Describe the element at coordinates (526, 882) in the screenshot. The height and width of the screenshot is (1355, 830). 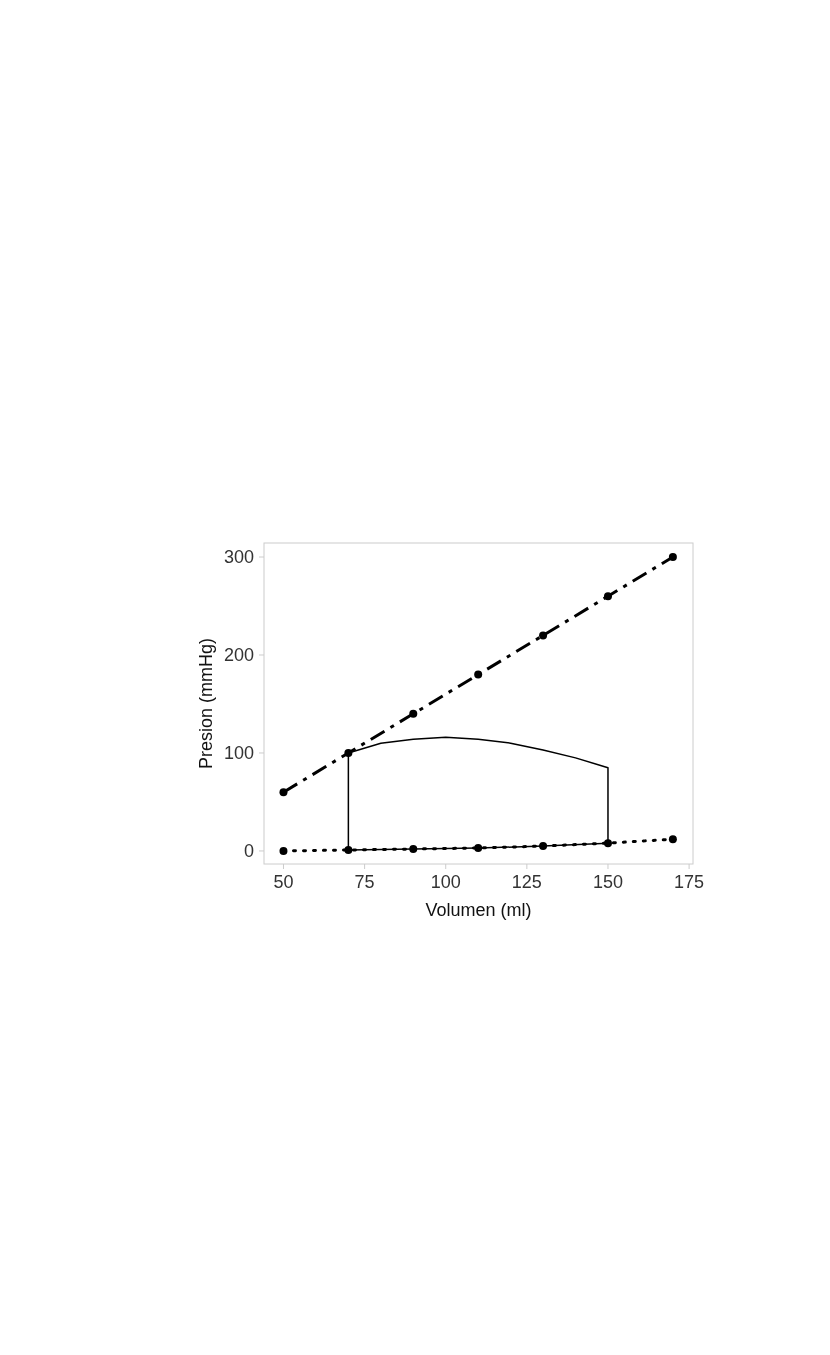
I see `x-tick-label: 125` at that location.